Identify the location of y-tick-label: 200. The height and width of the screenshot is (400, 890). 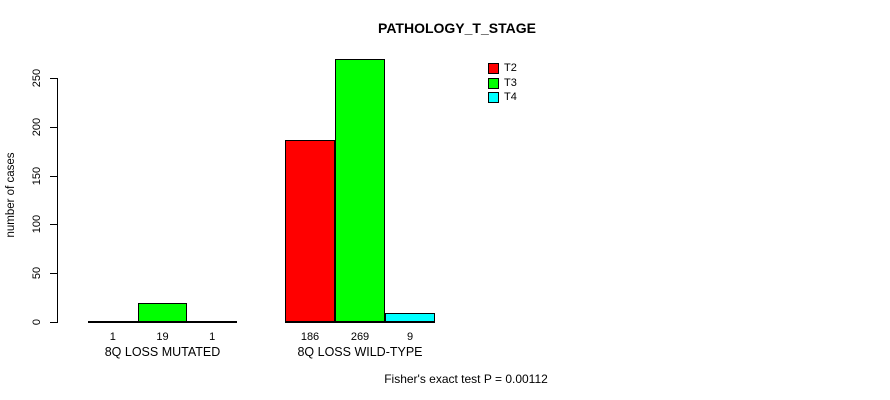
(37, 126).